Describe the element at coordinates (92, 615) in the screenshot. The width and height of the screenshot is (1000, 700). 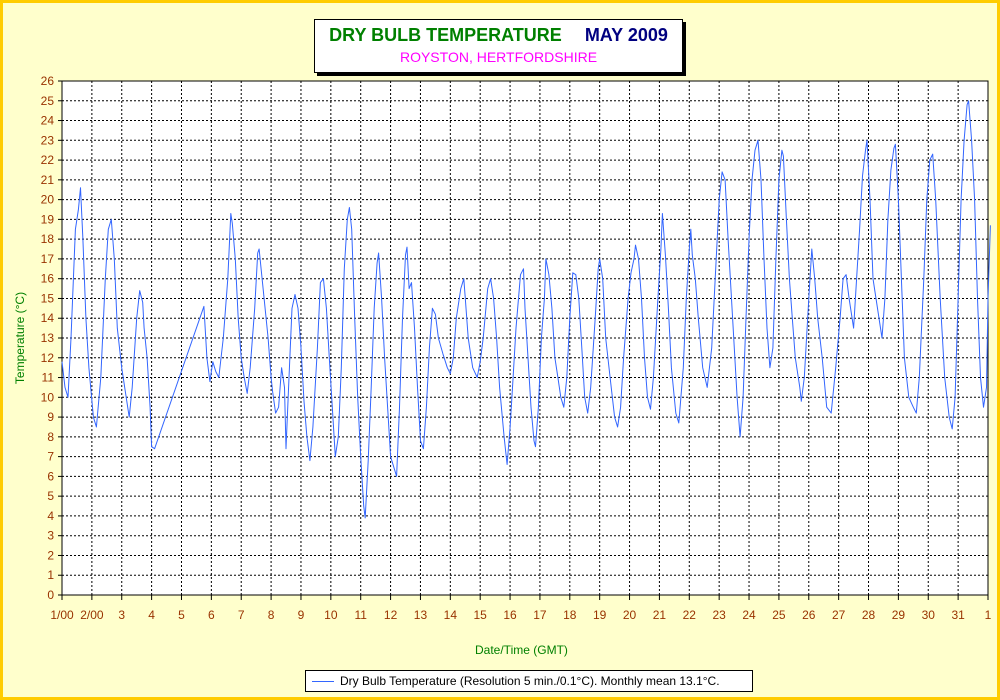
I see `x-tick-label: 2/00` at that location.